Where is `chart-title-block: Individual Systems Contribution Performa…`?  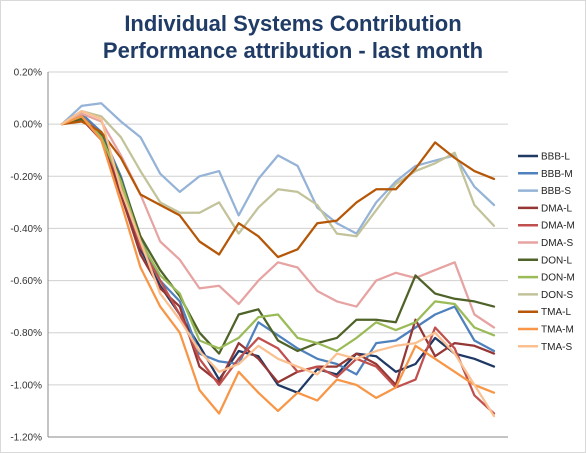
chart-title-block: Individual Systems Contribution Performa… is located at coordinates (293, 37).